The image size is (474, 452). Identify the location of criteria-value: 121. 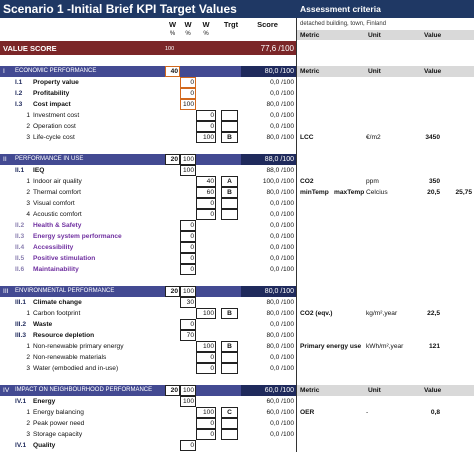
(434, 346).